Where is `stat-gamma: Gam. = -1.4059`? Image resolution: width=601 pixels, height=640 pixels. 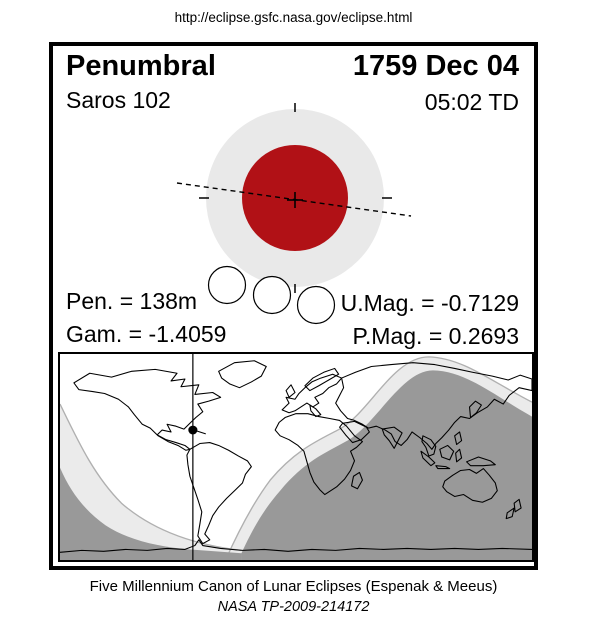
stat-gamma: Gam. = -1.4059 is located at coordinates (146, 334).